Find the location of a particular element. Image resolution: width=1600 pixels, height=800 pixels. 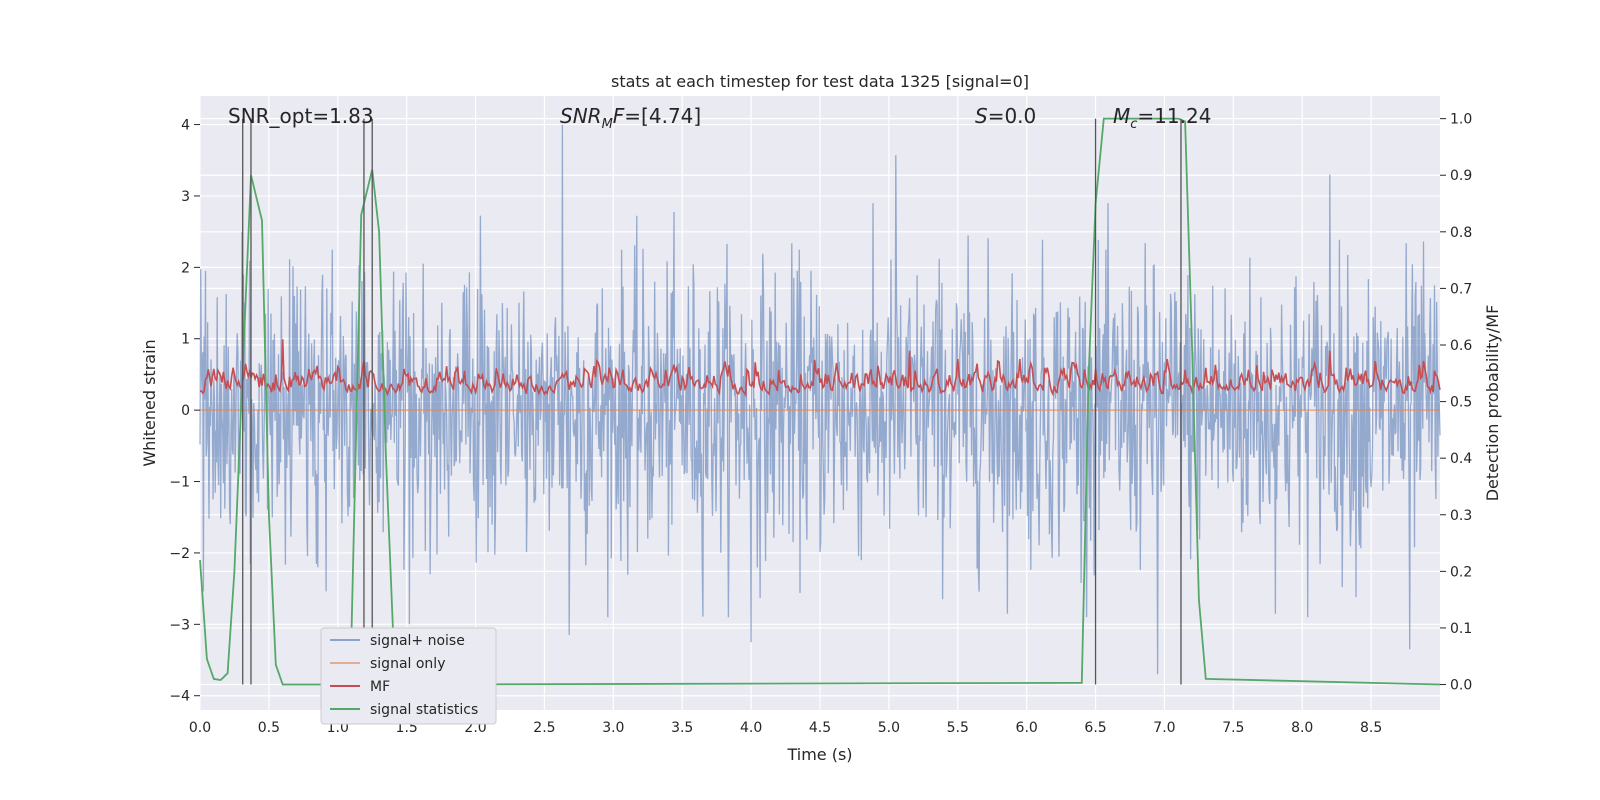

y-right-tick-label: 0.3 is located at coordinates (1461, 516).